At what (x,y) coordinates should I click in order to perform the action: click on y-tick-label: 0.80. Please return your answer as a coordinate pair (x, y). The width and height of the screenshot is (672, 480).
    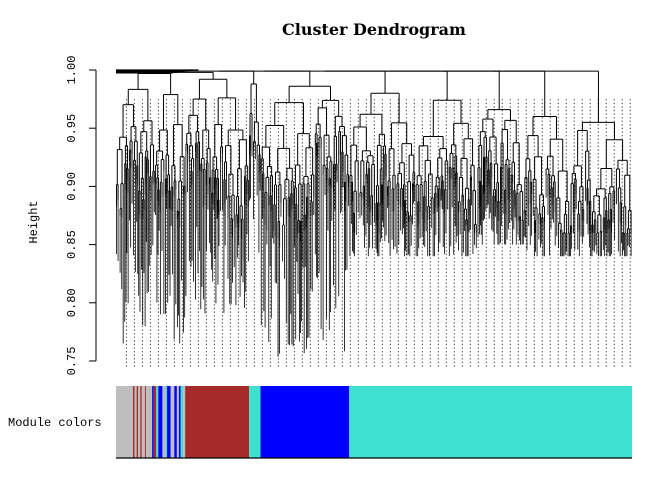
    Looking at the image, I should click on (72, 302).